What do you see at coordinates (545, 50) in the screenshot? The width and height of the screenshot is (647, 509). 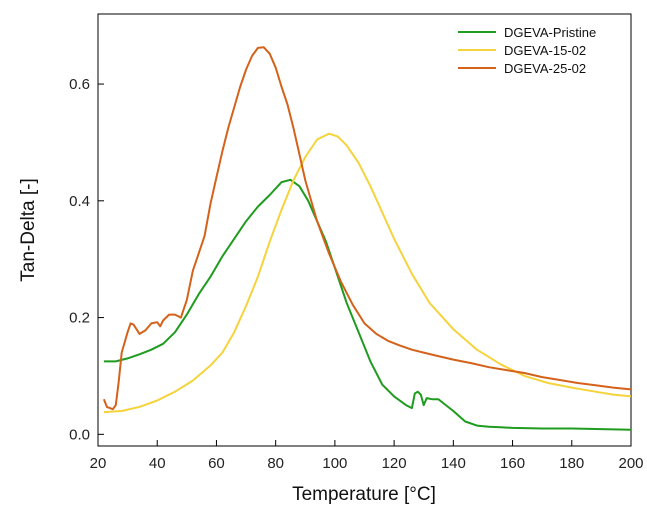 I see `legend-label: DGEVA-15-02` at bounding box center [545, 50].